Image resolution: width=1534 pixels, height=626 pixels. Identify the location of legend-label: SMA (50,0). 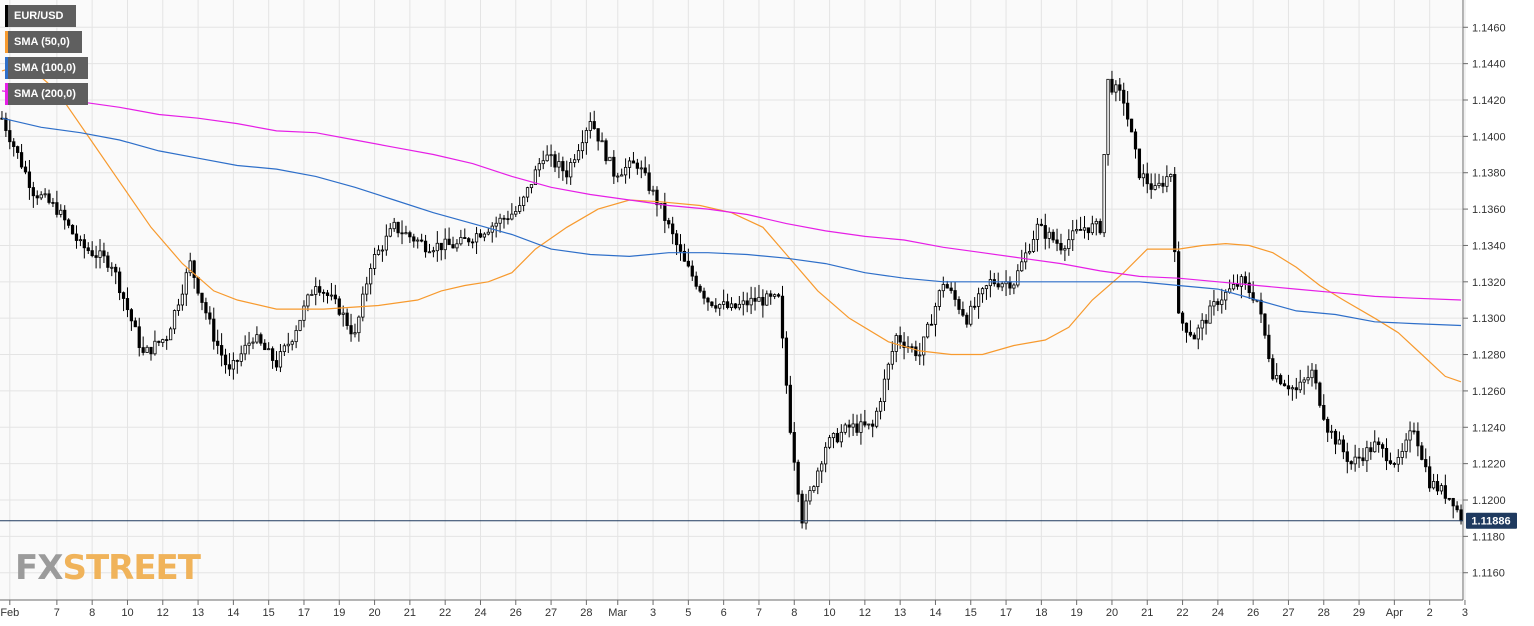
(45, 42).